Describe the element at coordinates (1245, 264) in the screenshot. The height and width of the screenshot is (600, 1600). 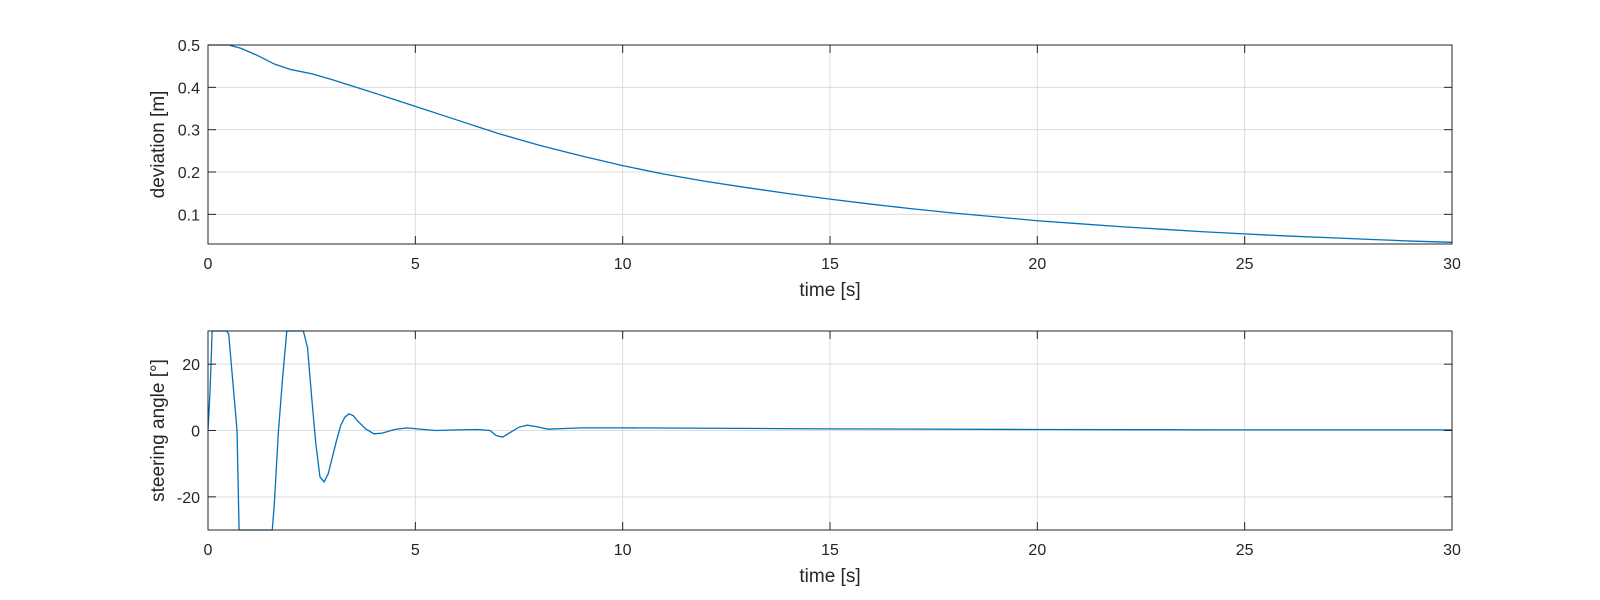
I see `deviation-x-tick-label: 25` at that location.